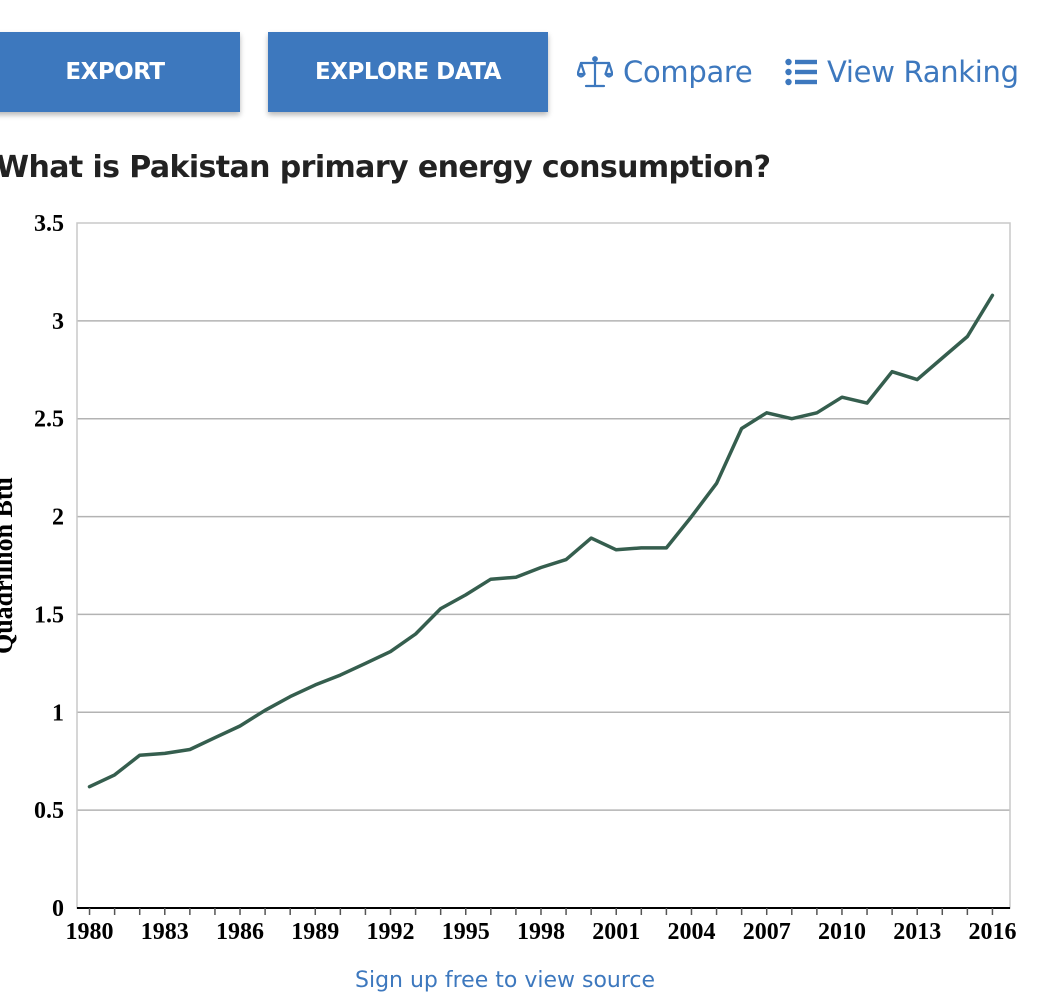 The image size is (1040, 993). What do you see at coordinates (58, 713) in the screenshot?
I see `y-tick-label: 1` at bounding box center [58, 713].